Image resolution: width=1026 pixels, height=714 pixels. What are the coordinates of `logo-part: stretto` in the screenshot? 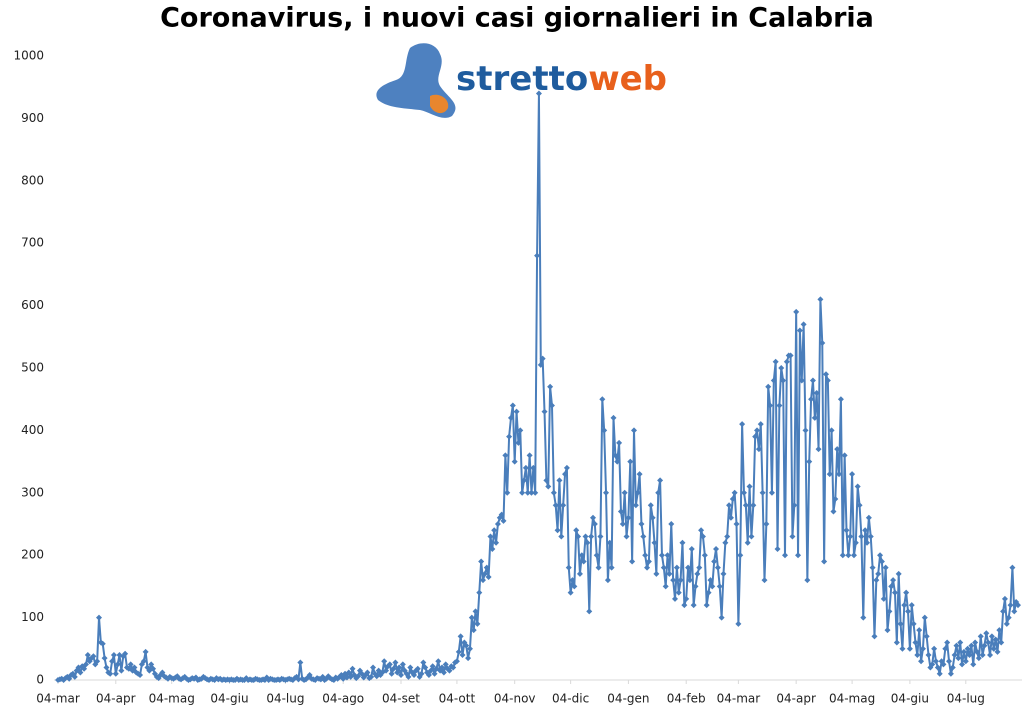 It's located at (522, 79).